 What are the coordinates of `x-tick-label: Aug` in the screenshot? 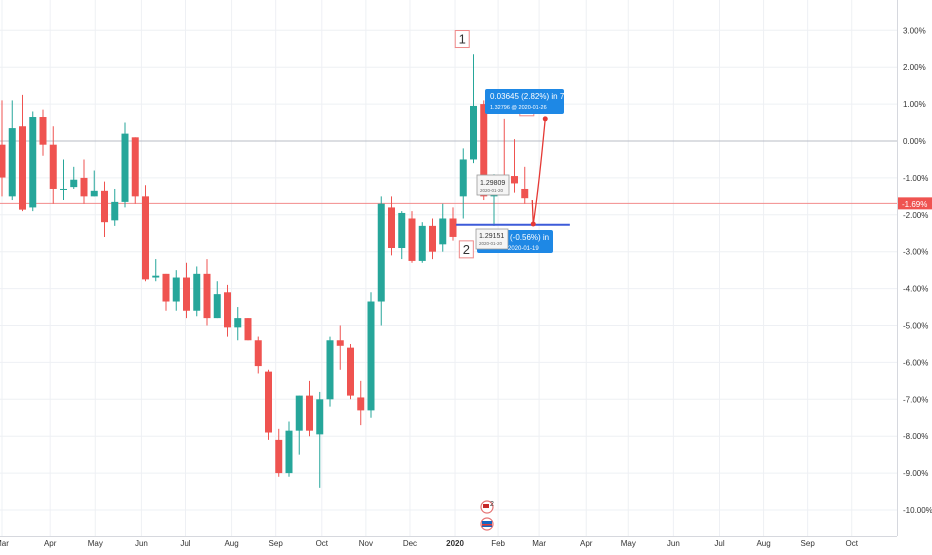 It's located at (231, 543).